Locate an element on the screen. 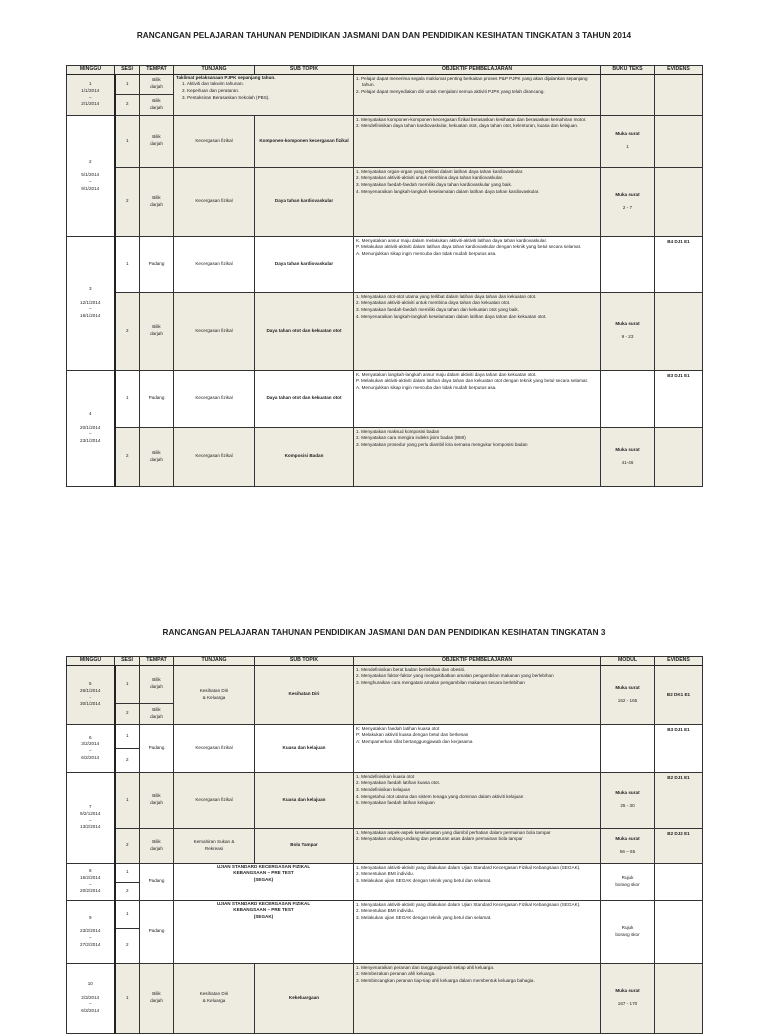 The width and height of the screenshot is (768, 1034). minggu-text: 9 is located at coordinates (90, 917).